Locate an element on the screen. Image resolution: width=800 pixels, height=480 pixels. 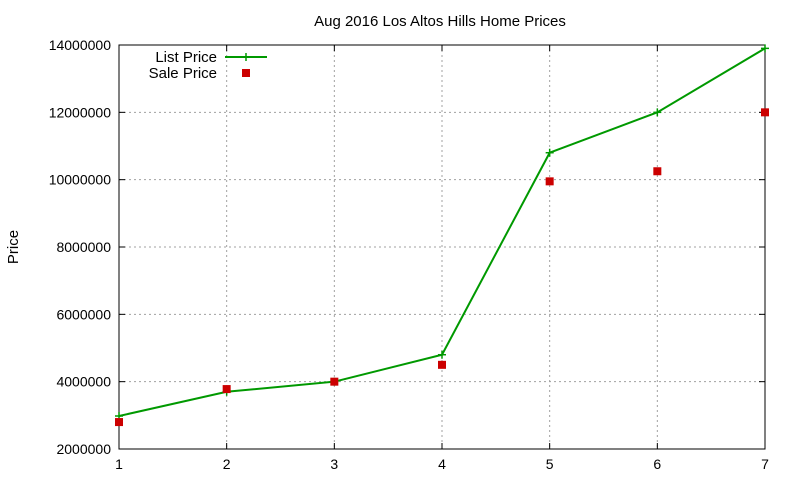
legend-plus-marker is located at coordinates (246, 57).